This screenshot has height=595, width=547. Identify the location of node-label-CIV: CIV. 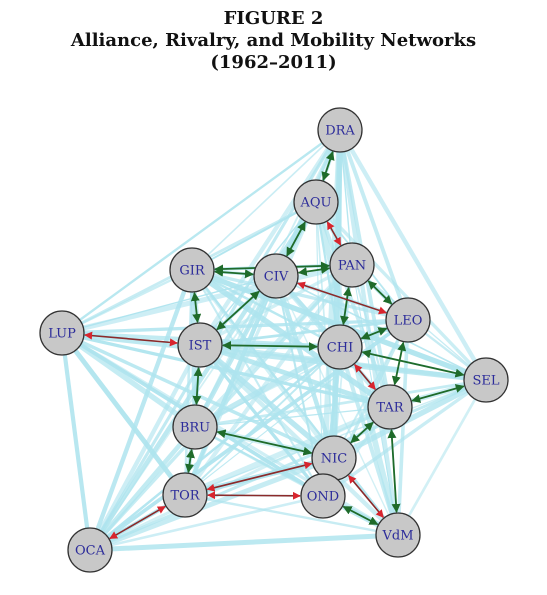
(276, 277).